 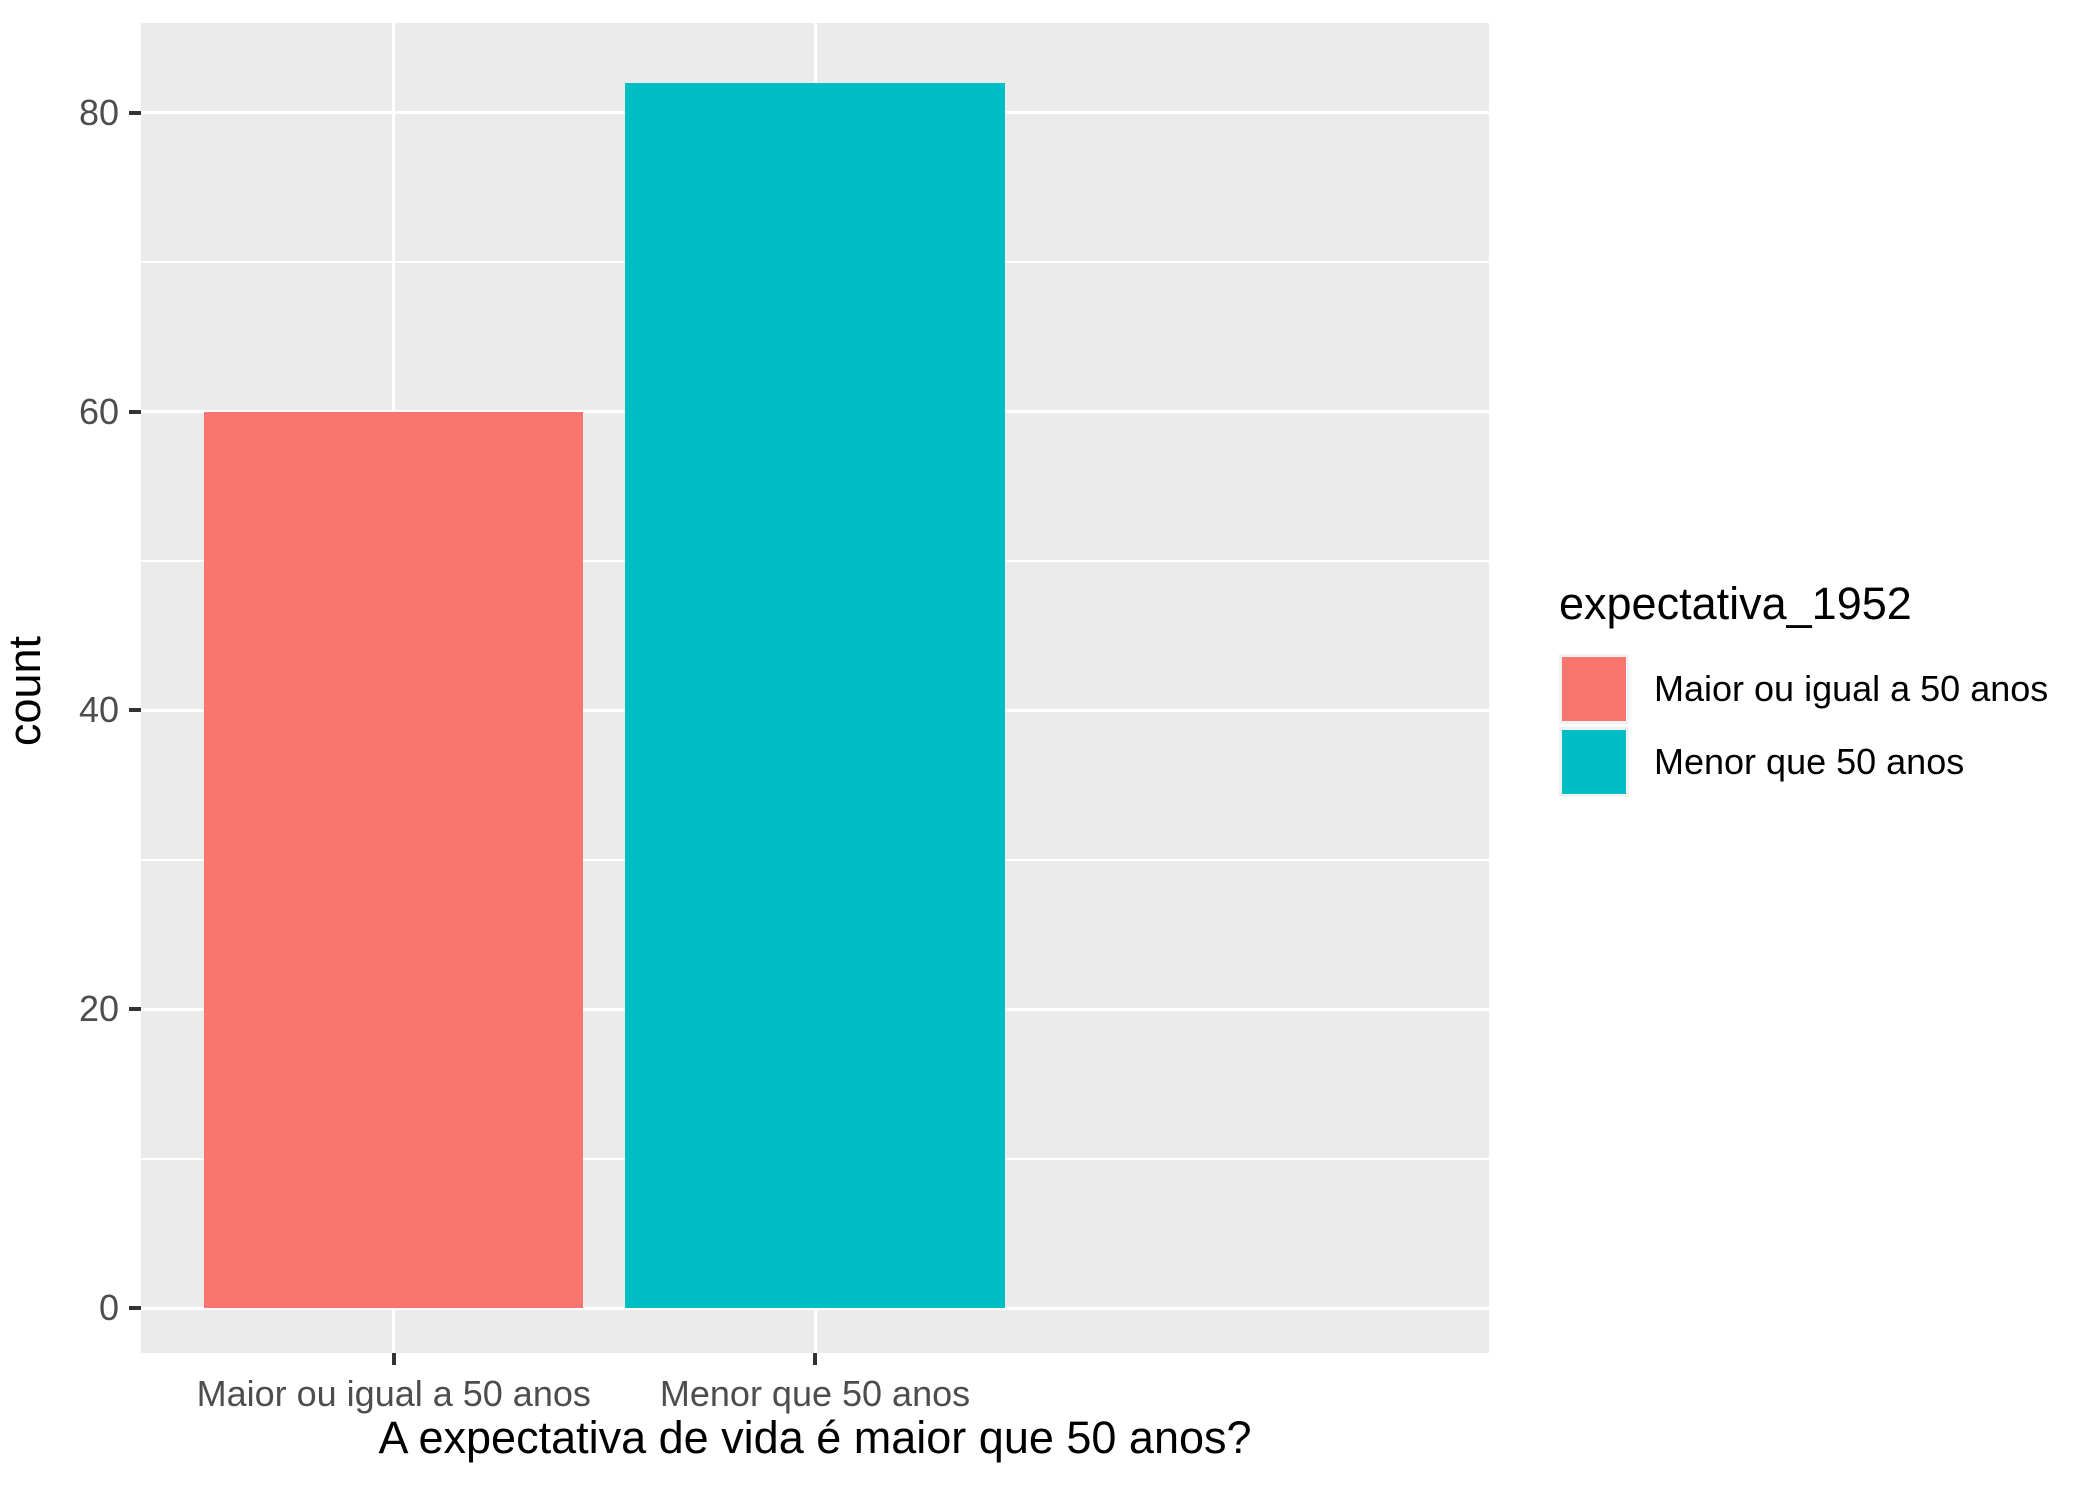 I want to click on legend-item: Maior ou igual a 50 anos, so click(x=1803, y=689).